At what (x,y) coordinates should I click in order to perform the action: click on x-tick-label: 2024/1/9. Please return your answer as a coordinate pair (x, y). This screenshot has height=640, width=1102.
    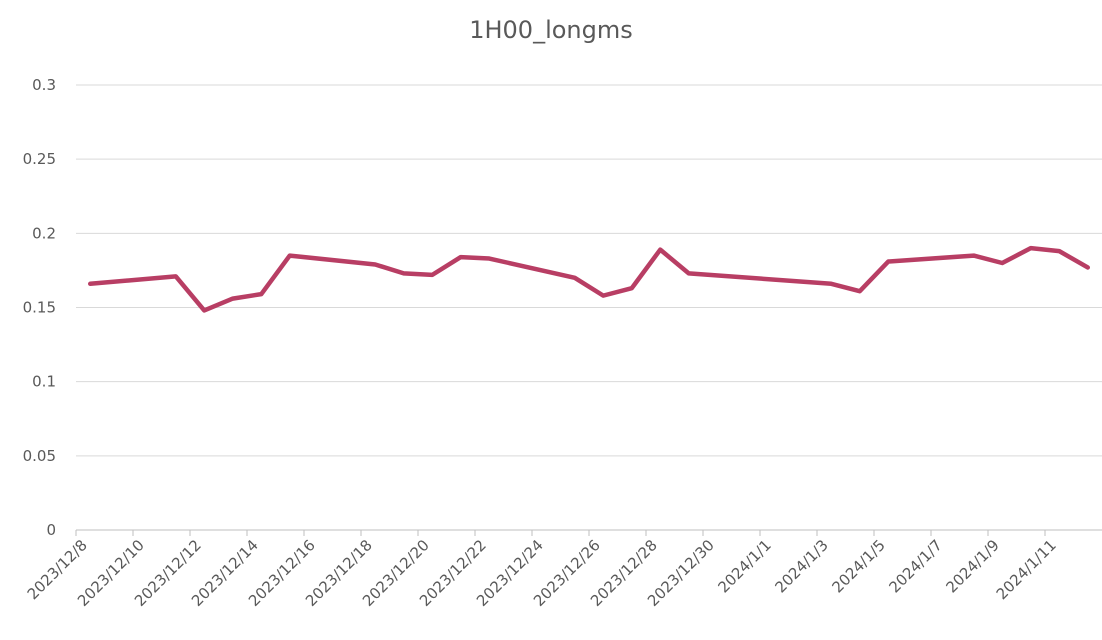
    Looking at the image, I should click on (972, 566).